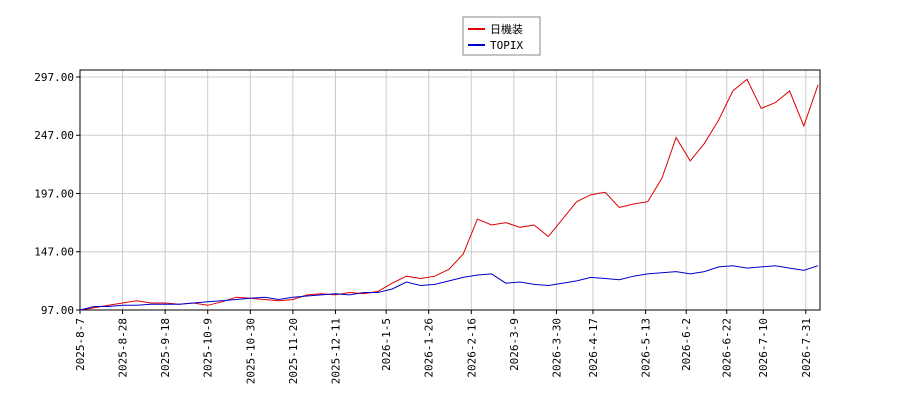 The height and width of the screenshot is (400, 900). What do you see at coordinates (57, 310) in the screenshot?
I see `y-tick-label: 97.00` at bounding box center [57, 310].